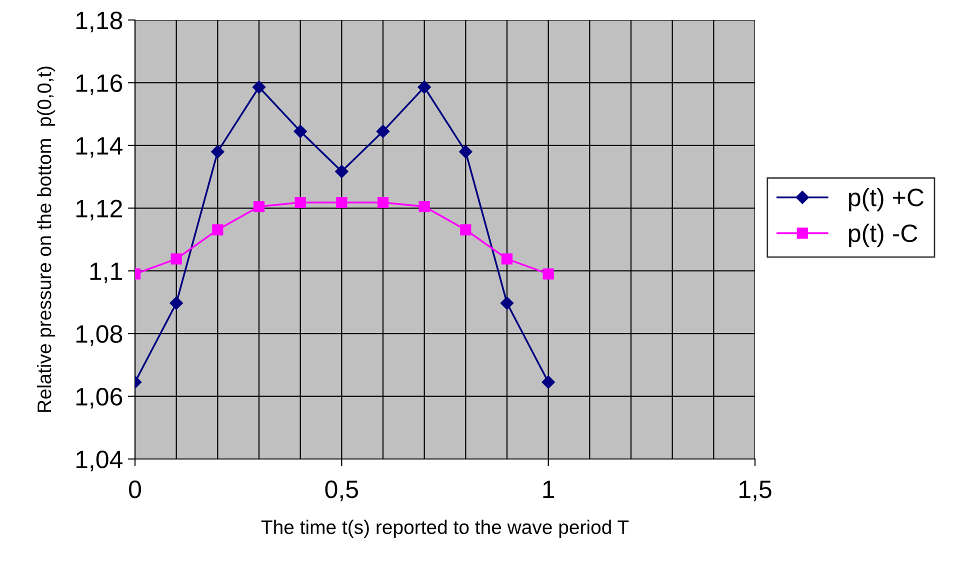 This screenshot has height=570, width=971. What do you see at coordinates (99, 147) in the screenshot?
I see `y-tick-label: 1,14` at bounding box center [99, 147].